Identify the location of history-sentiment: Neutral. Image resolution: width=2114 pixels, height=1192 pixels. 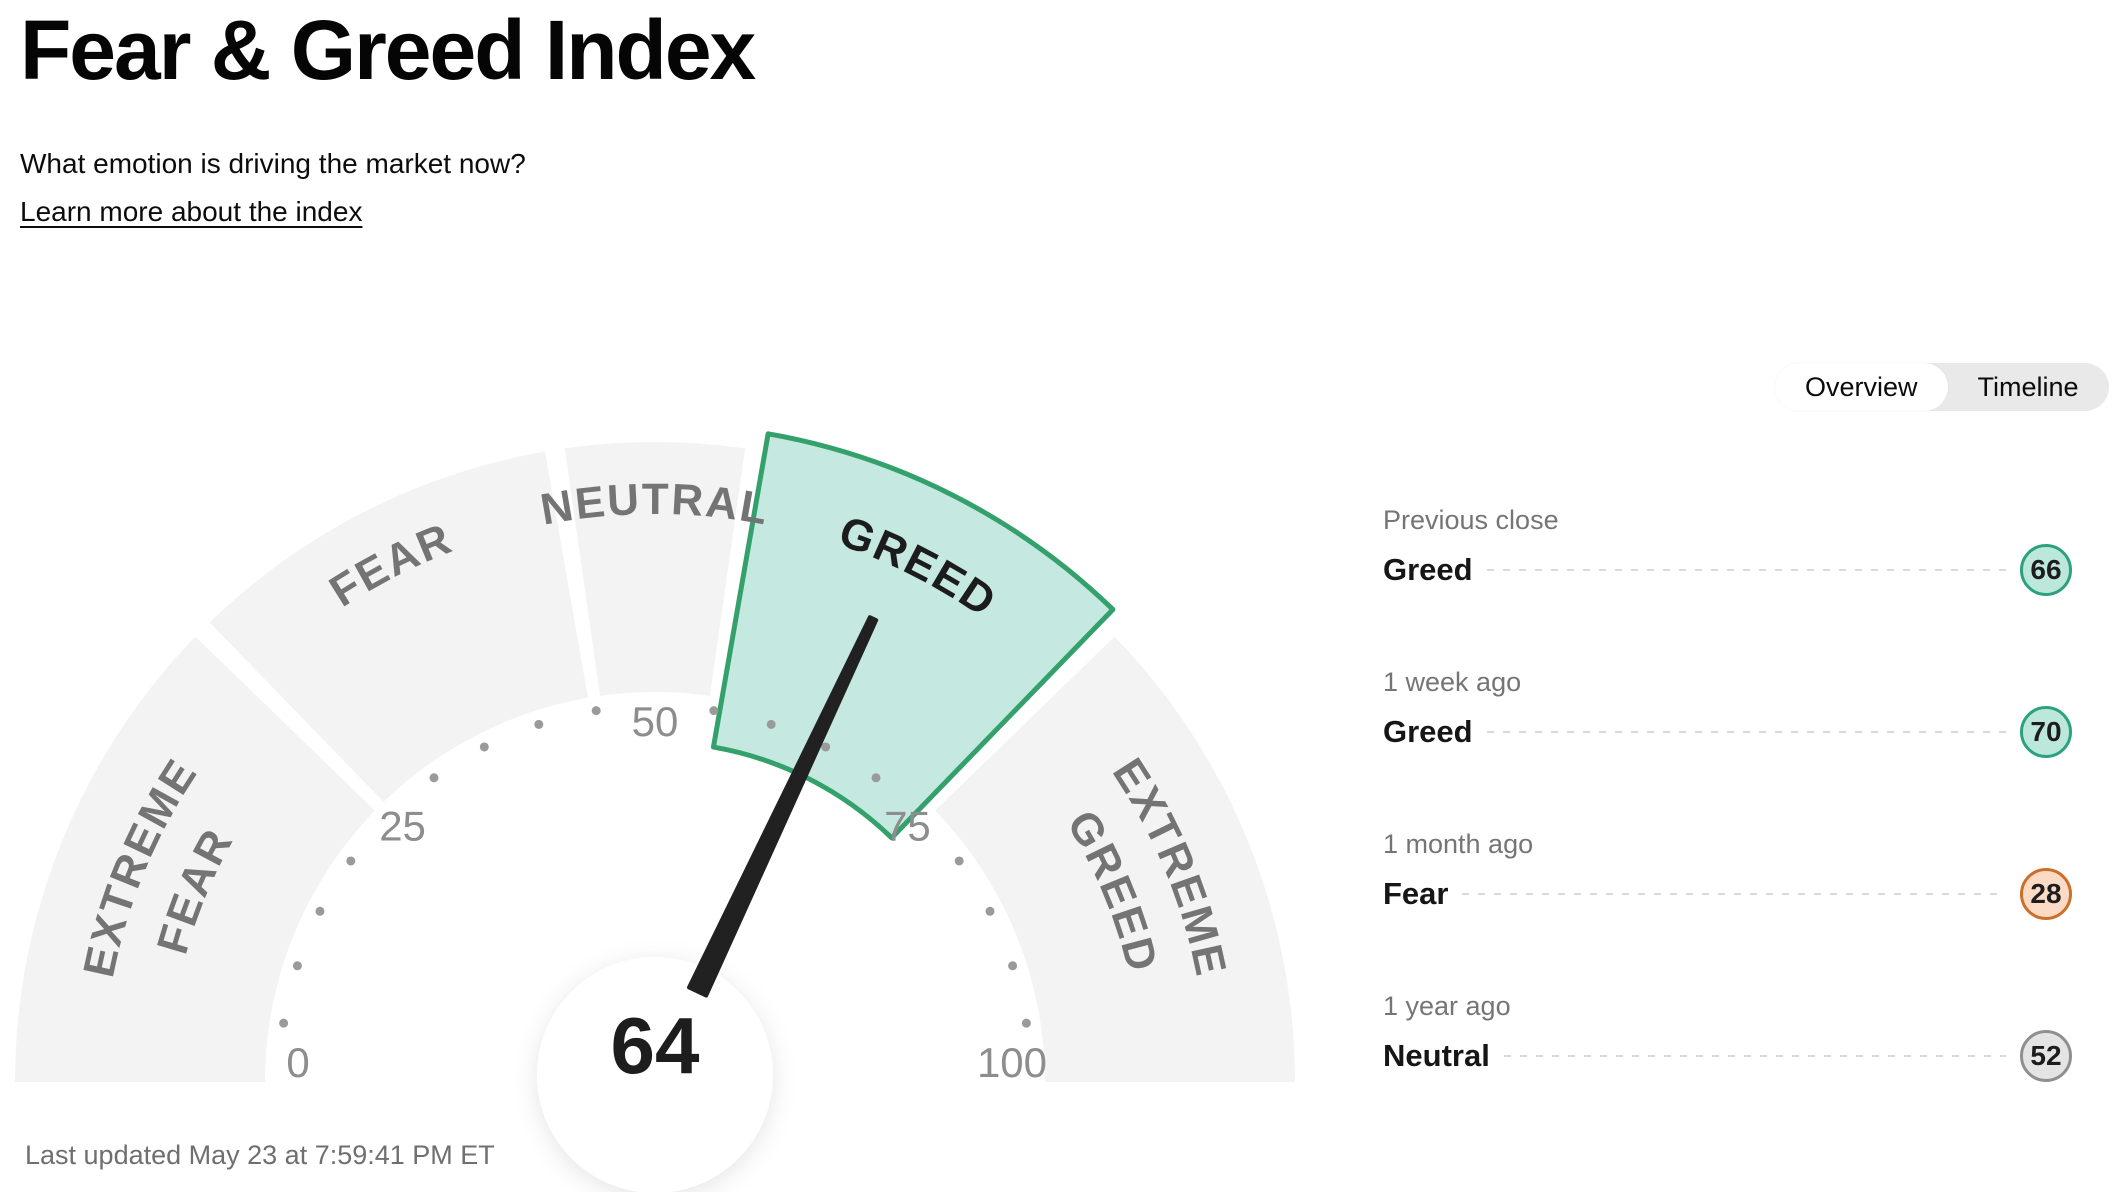
(1436, 1055).